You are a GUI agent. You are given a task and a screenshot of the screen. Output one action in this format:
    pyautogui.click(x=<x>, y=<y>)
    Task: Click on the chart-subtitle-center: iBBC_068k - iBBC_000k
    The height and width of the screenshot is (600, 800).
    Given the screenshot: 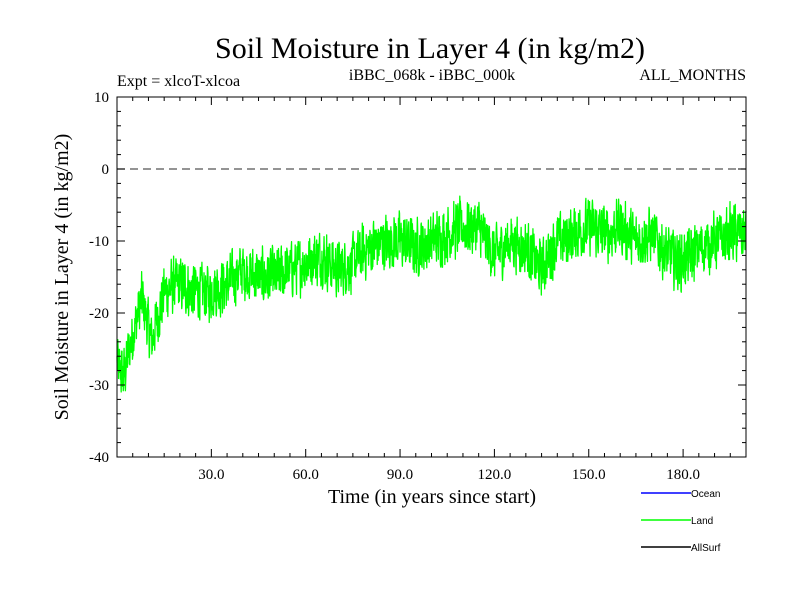 What is the action you would take?
    pyautogui.click(x=432, y=75)
    